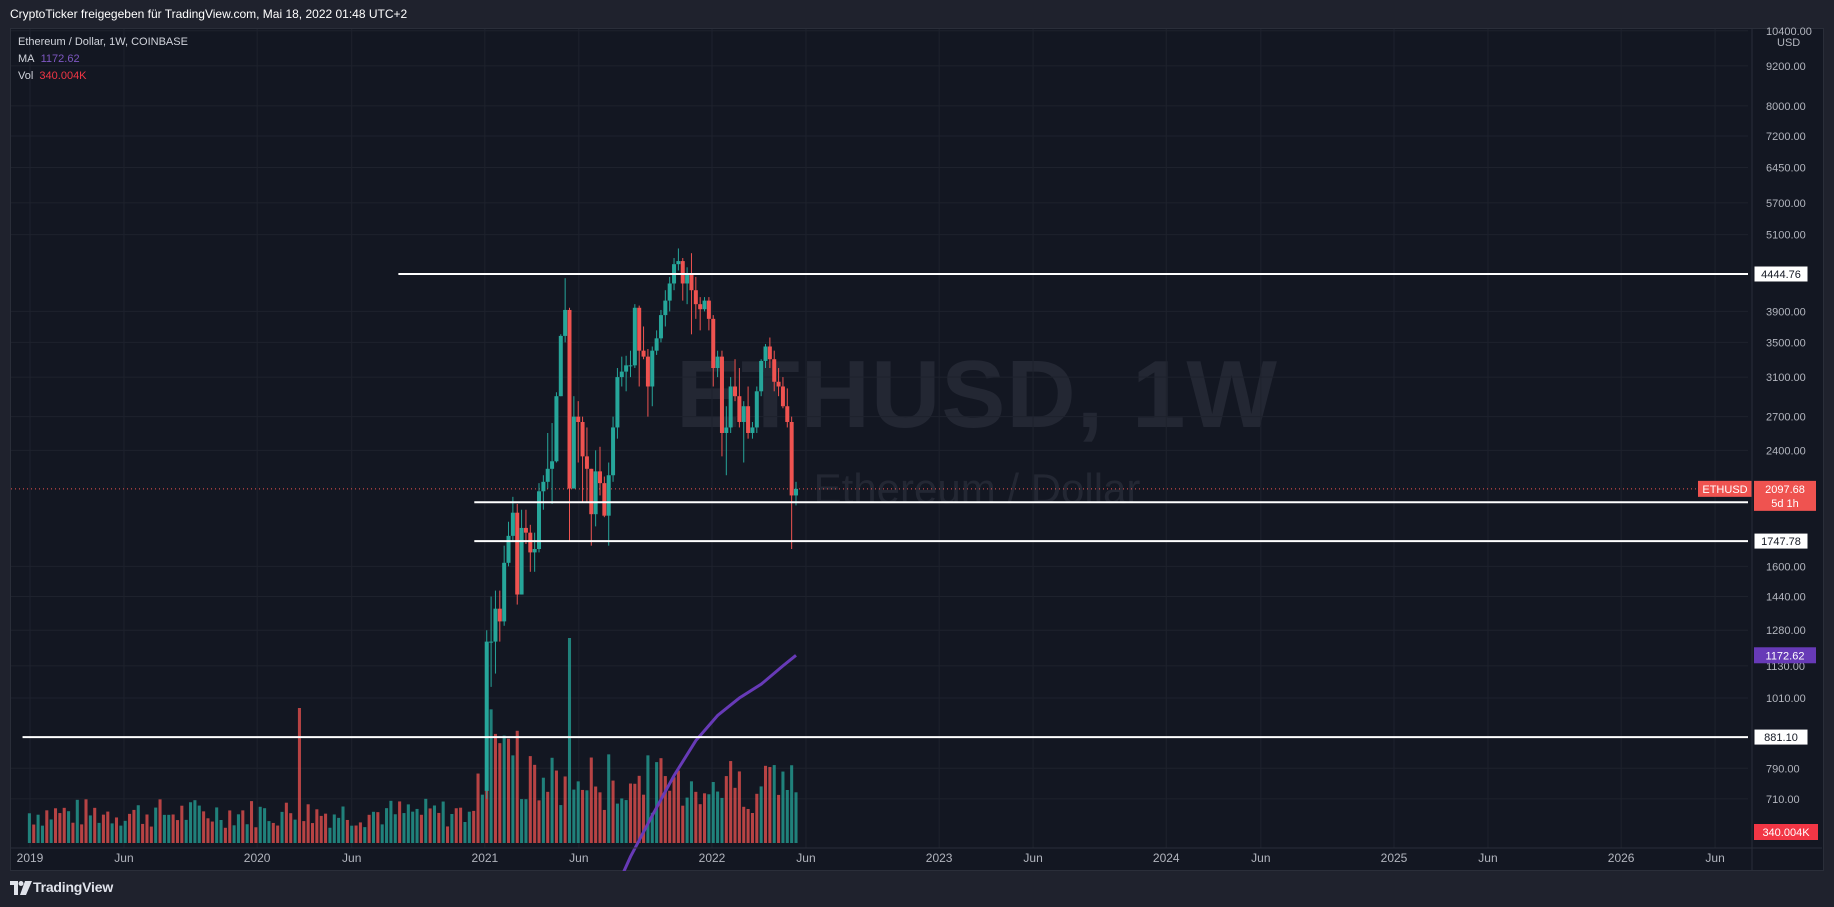 The width and height of the screenshot is (1834, 907). Describe the element at coordinates (257, 858) in the screenshot. I see `x-tick-label: 2020` at that location.